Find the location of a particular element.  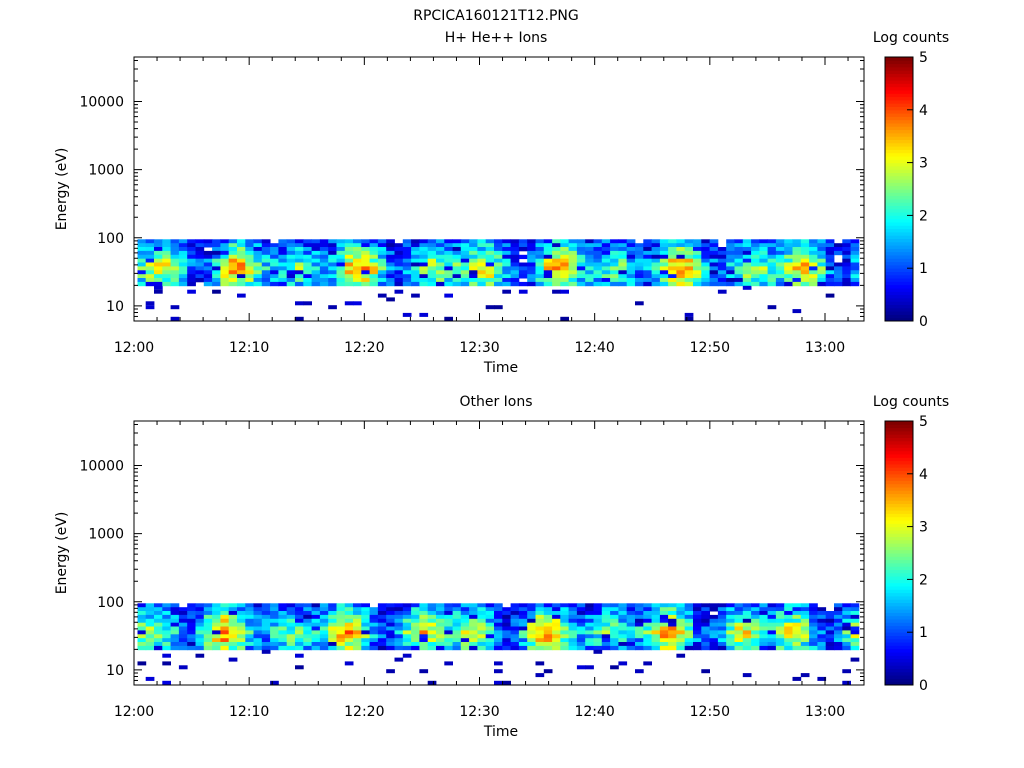

x-tick-label: 12:20 is located at coordinates (364, 712).